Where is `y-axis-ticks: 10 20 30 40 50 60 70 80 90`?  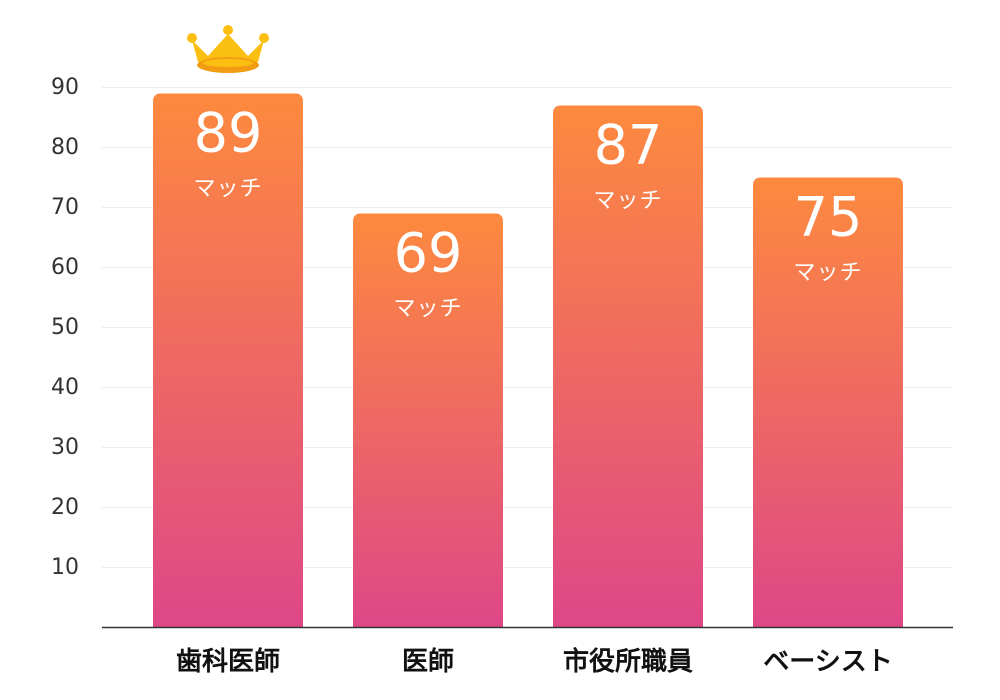
y-axis-ticks: 10 20 30 40 50 60 70 80 90 is located at coordinates (65, 327).